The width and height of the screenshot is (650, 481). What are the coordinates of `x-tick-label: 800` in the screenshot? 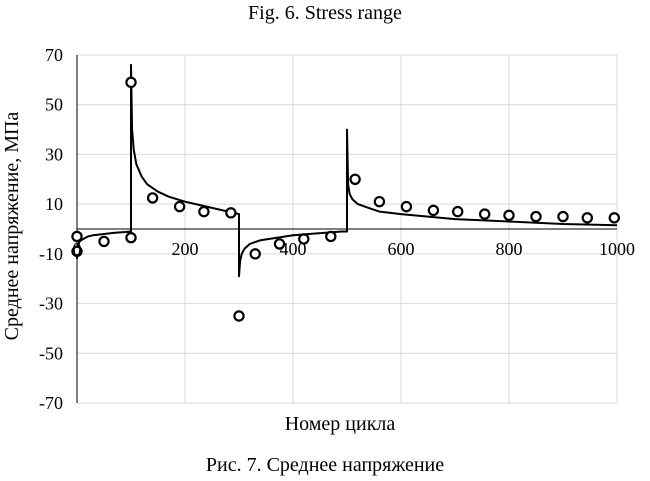 It's located at (509, 249).